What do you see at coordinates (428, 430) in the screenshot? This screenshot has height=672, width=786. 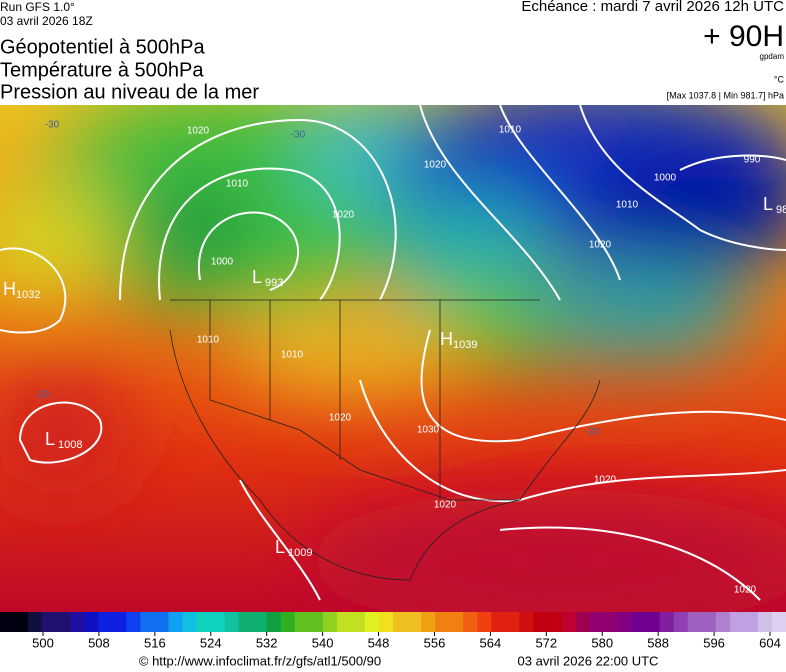 I see `isobar-label: 1030` at bounding box center [428, 430].